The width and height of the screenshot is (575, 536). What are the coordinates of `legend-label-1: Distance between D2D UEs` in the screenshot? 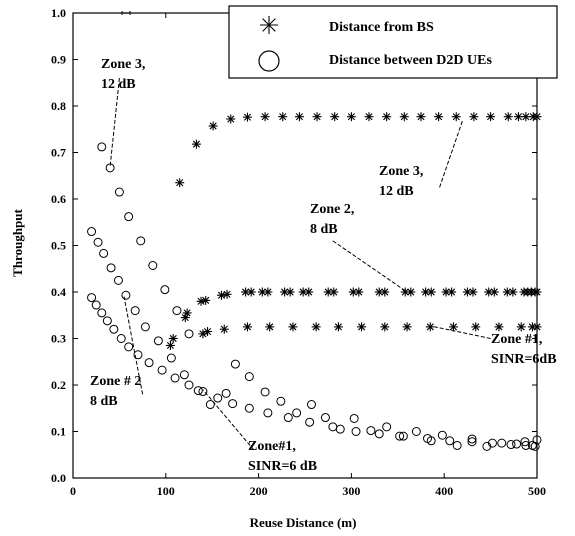 It's located at (410, 60).